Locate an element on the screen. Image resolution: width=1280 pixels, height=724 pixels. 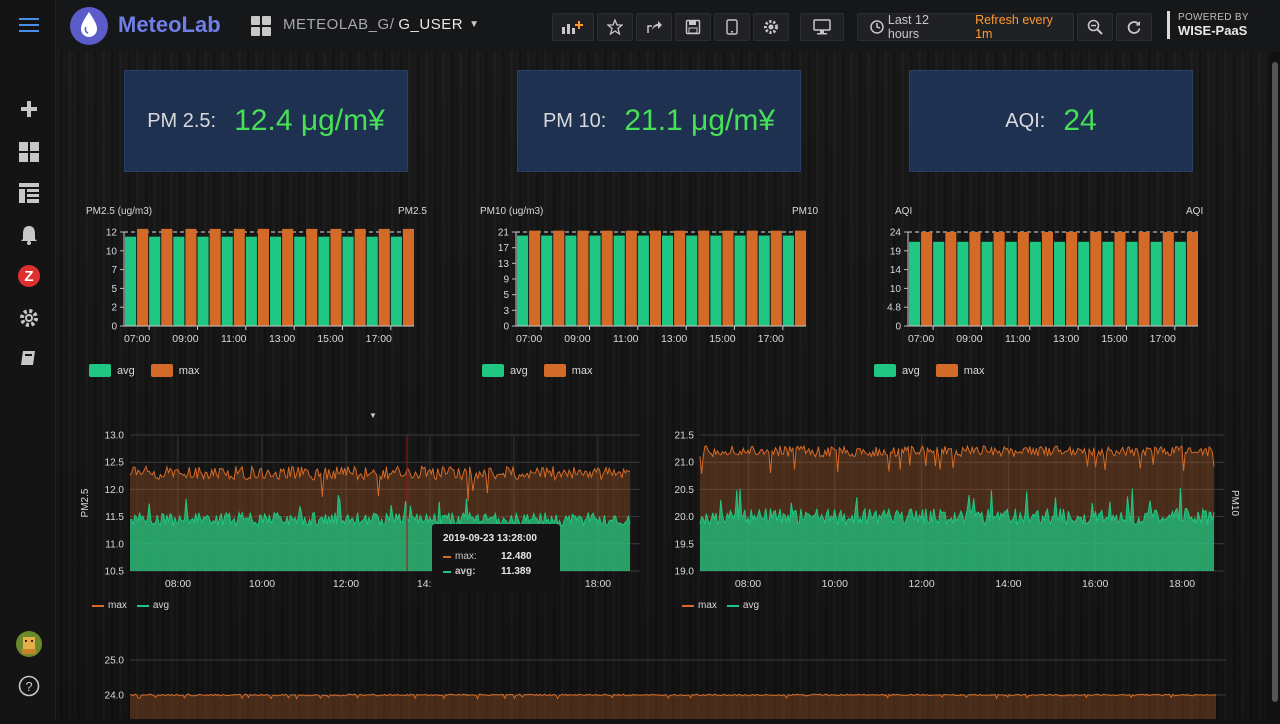
add-panel-button is located at coordinates (573, 27).